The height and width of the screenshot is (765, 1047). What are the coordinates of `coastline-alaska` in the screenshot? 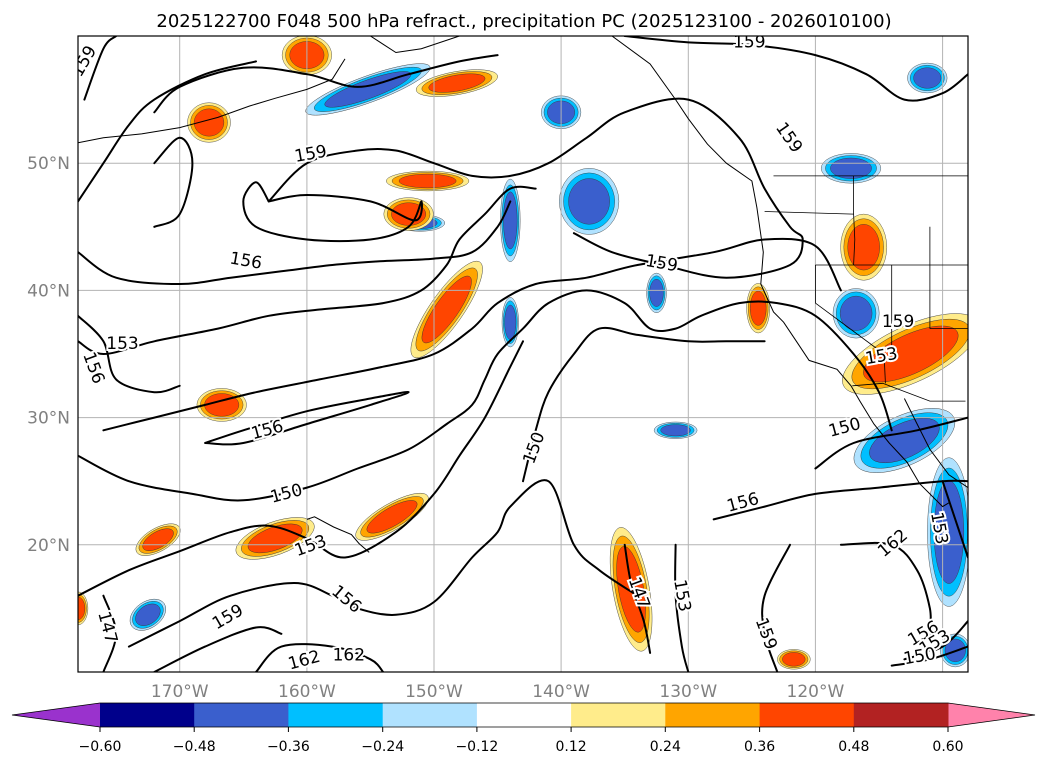 It's located at (415, 45).